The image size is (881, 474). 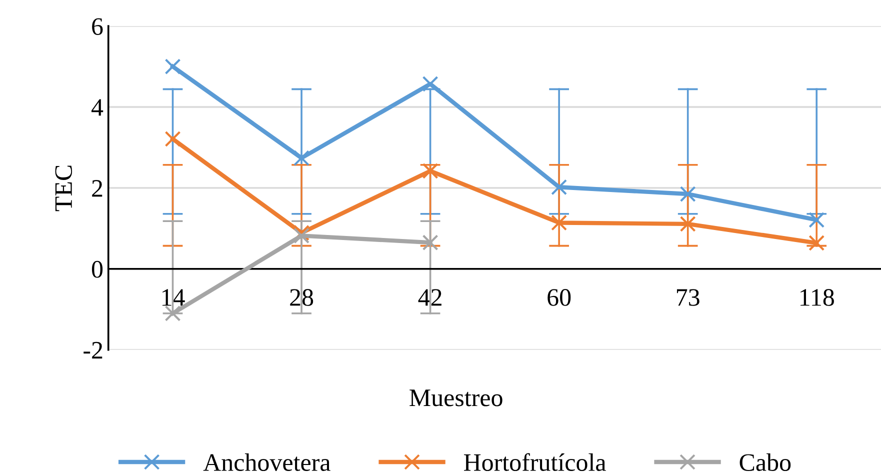 What do you see at coordinates (266, 462) in the screenshot?
I see `legend-label: Anchovetera` at bounding box center [266, 462].